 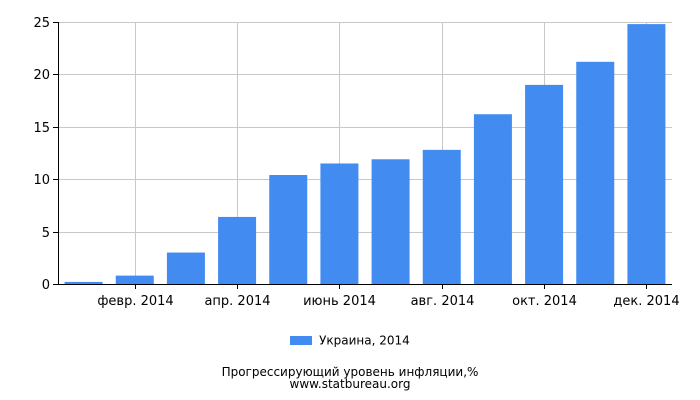 What do you see at coordinates (646, 301) in the screenshot?
I see `x-tick-label: дек. 2014` at bounding box center [646, 301].